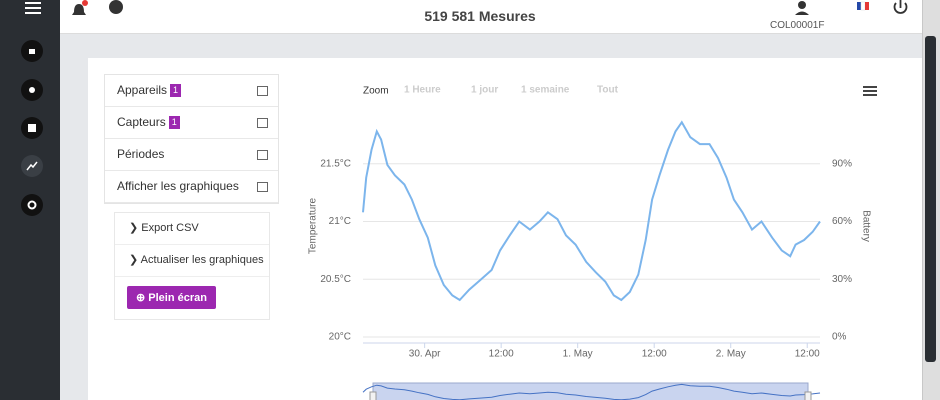 This screenshot has height=400, width=940. What do you see at coordinates (202, 260) in the screenshot?
I see `action-label: Actualiser les graphiques` at bounding box center [202, 260].